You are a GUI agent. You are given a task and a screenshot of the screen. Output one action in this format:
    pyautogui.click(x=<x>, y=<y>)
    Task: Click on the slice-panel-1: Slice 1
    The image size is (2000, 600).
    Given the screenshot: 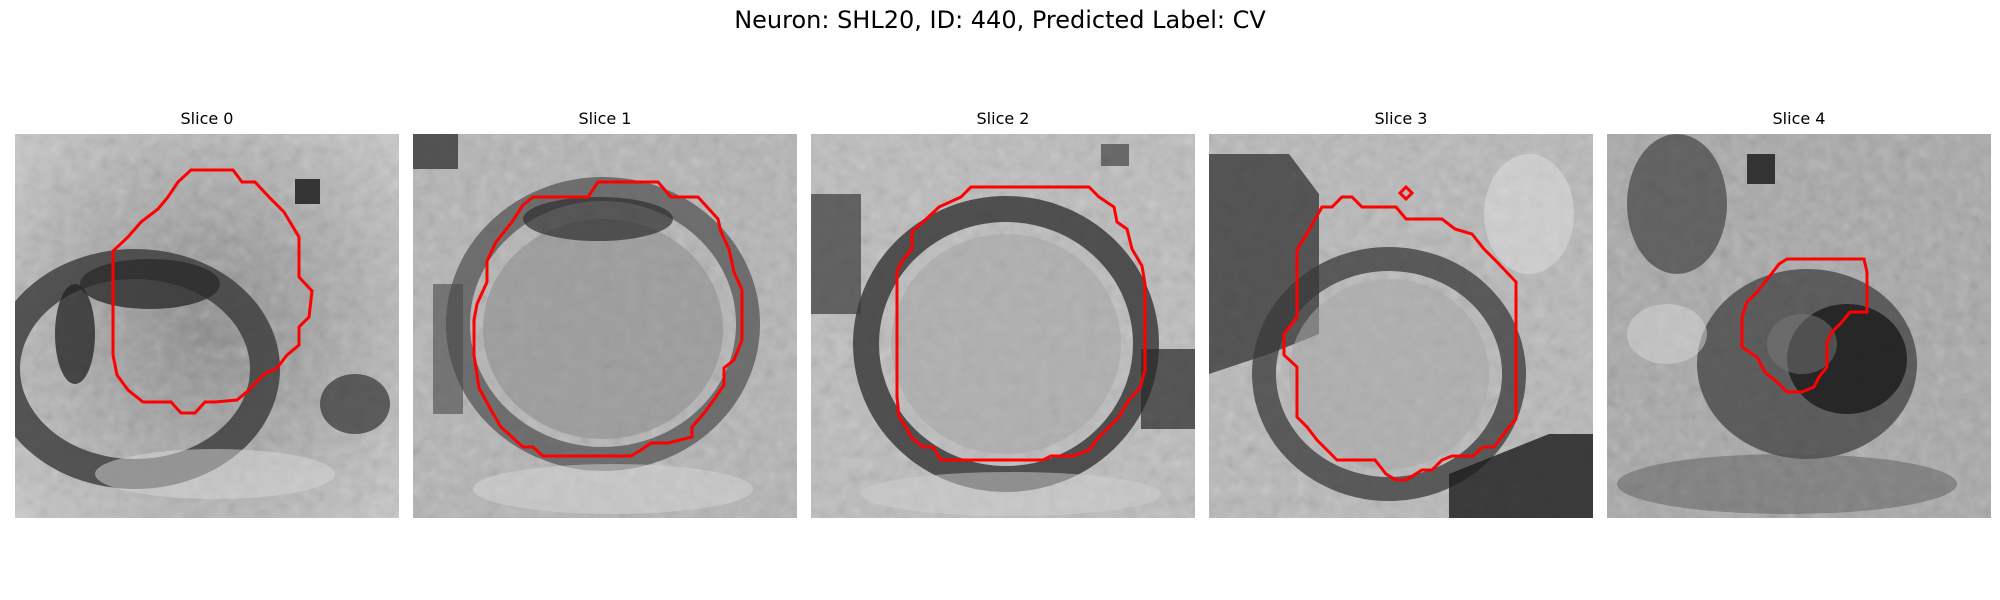 What is the action you would take?
    pyautogui.click(x=605, y=313)
    